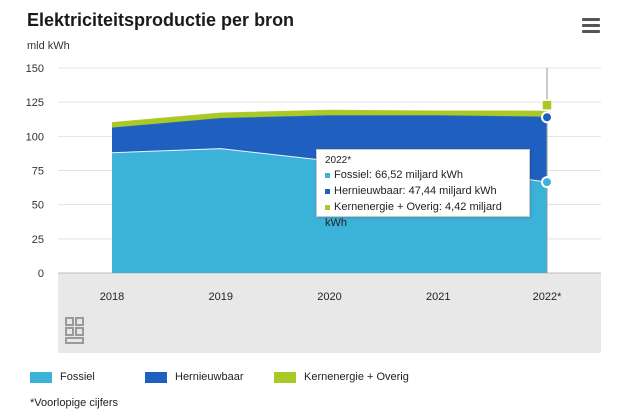  What do you see at coordinates (356, 377) in the screenshot?
I see `legend-label-kernenergie: Kernenergie + Overig` at bounding box center [356, 377].